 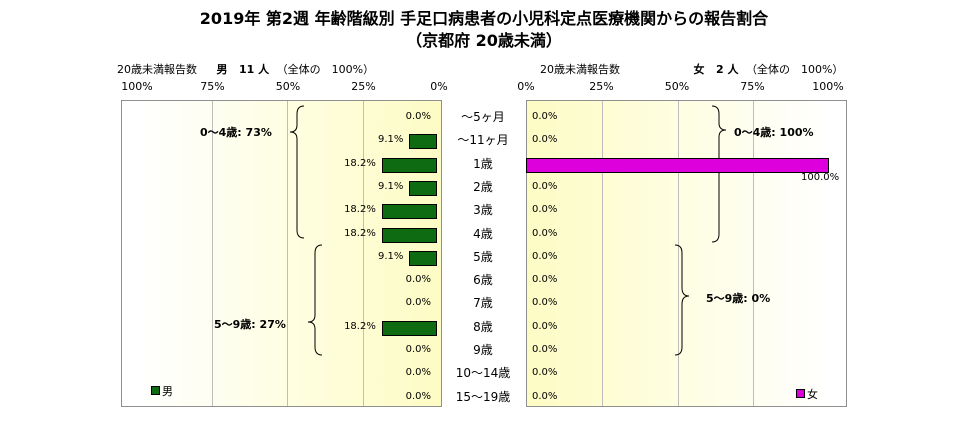 I want to click on female-bar, so click(x=677, y=165).